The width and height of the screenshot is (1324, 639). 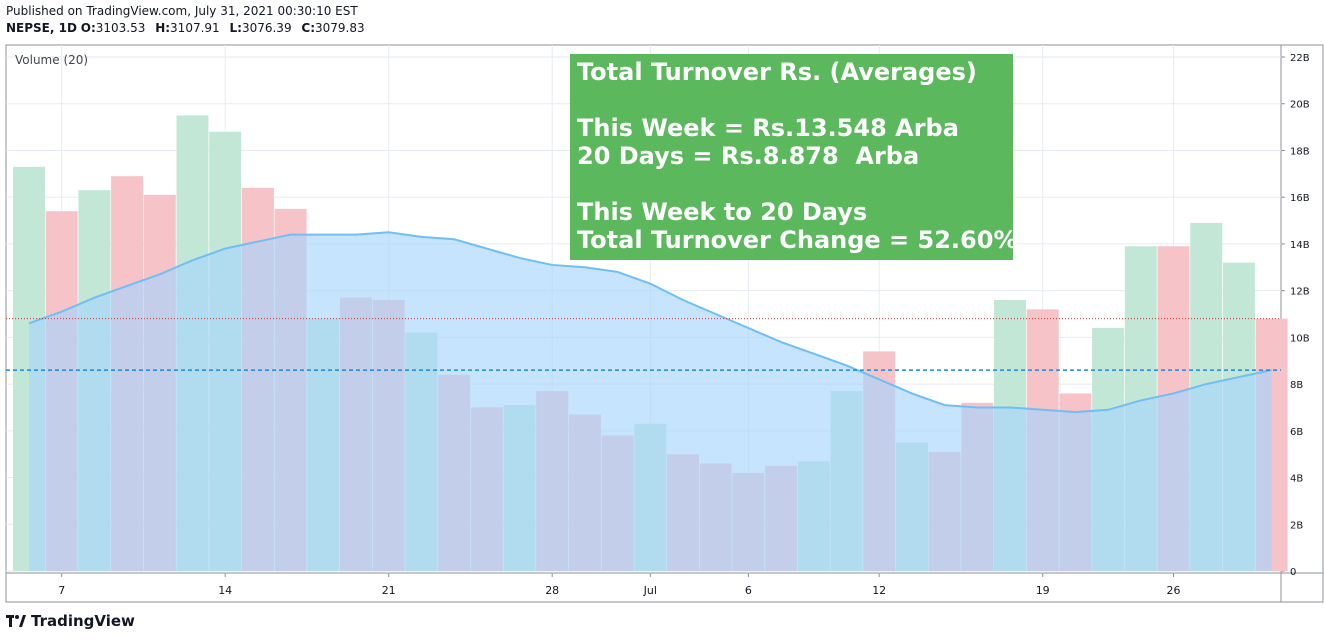 What do you see at coordinates (163, 28) in the screenshot?
I see `high-label: H:` at bounding box center [163, 28].